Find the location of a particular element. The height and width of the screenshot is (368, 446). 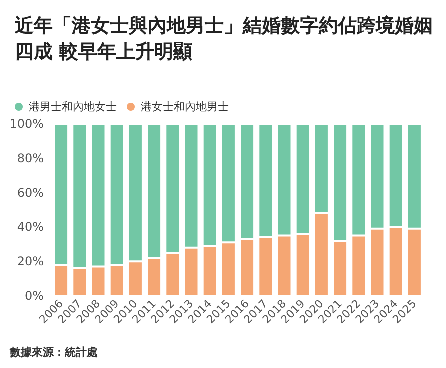

y-tick-label: 0% is located at coordinates (34, 296).